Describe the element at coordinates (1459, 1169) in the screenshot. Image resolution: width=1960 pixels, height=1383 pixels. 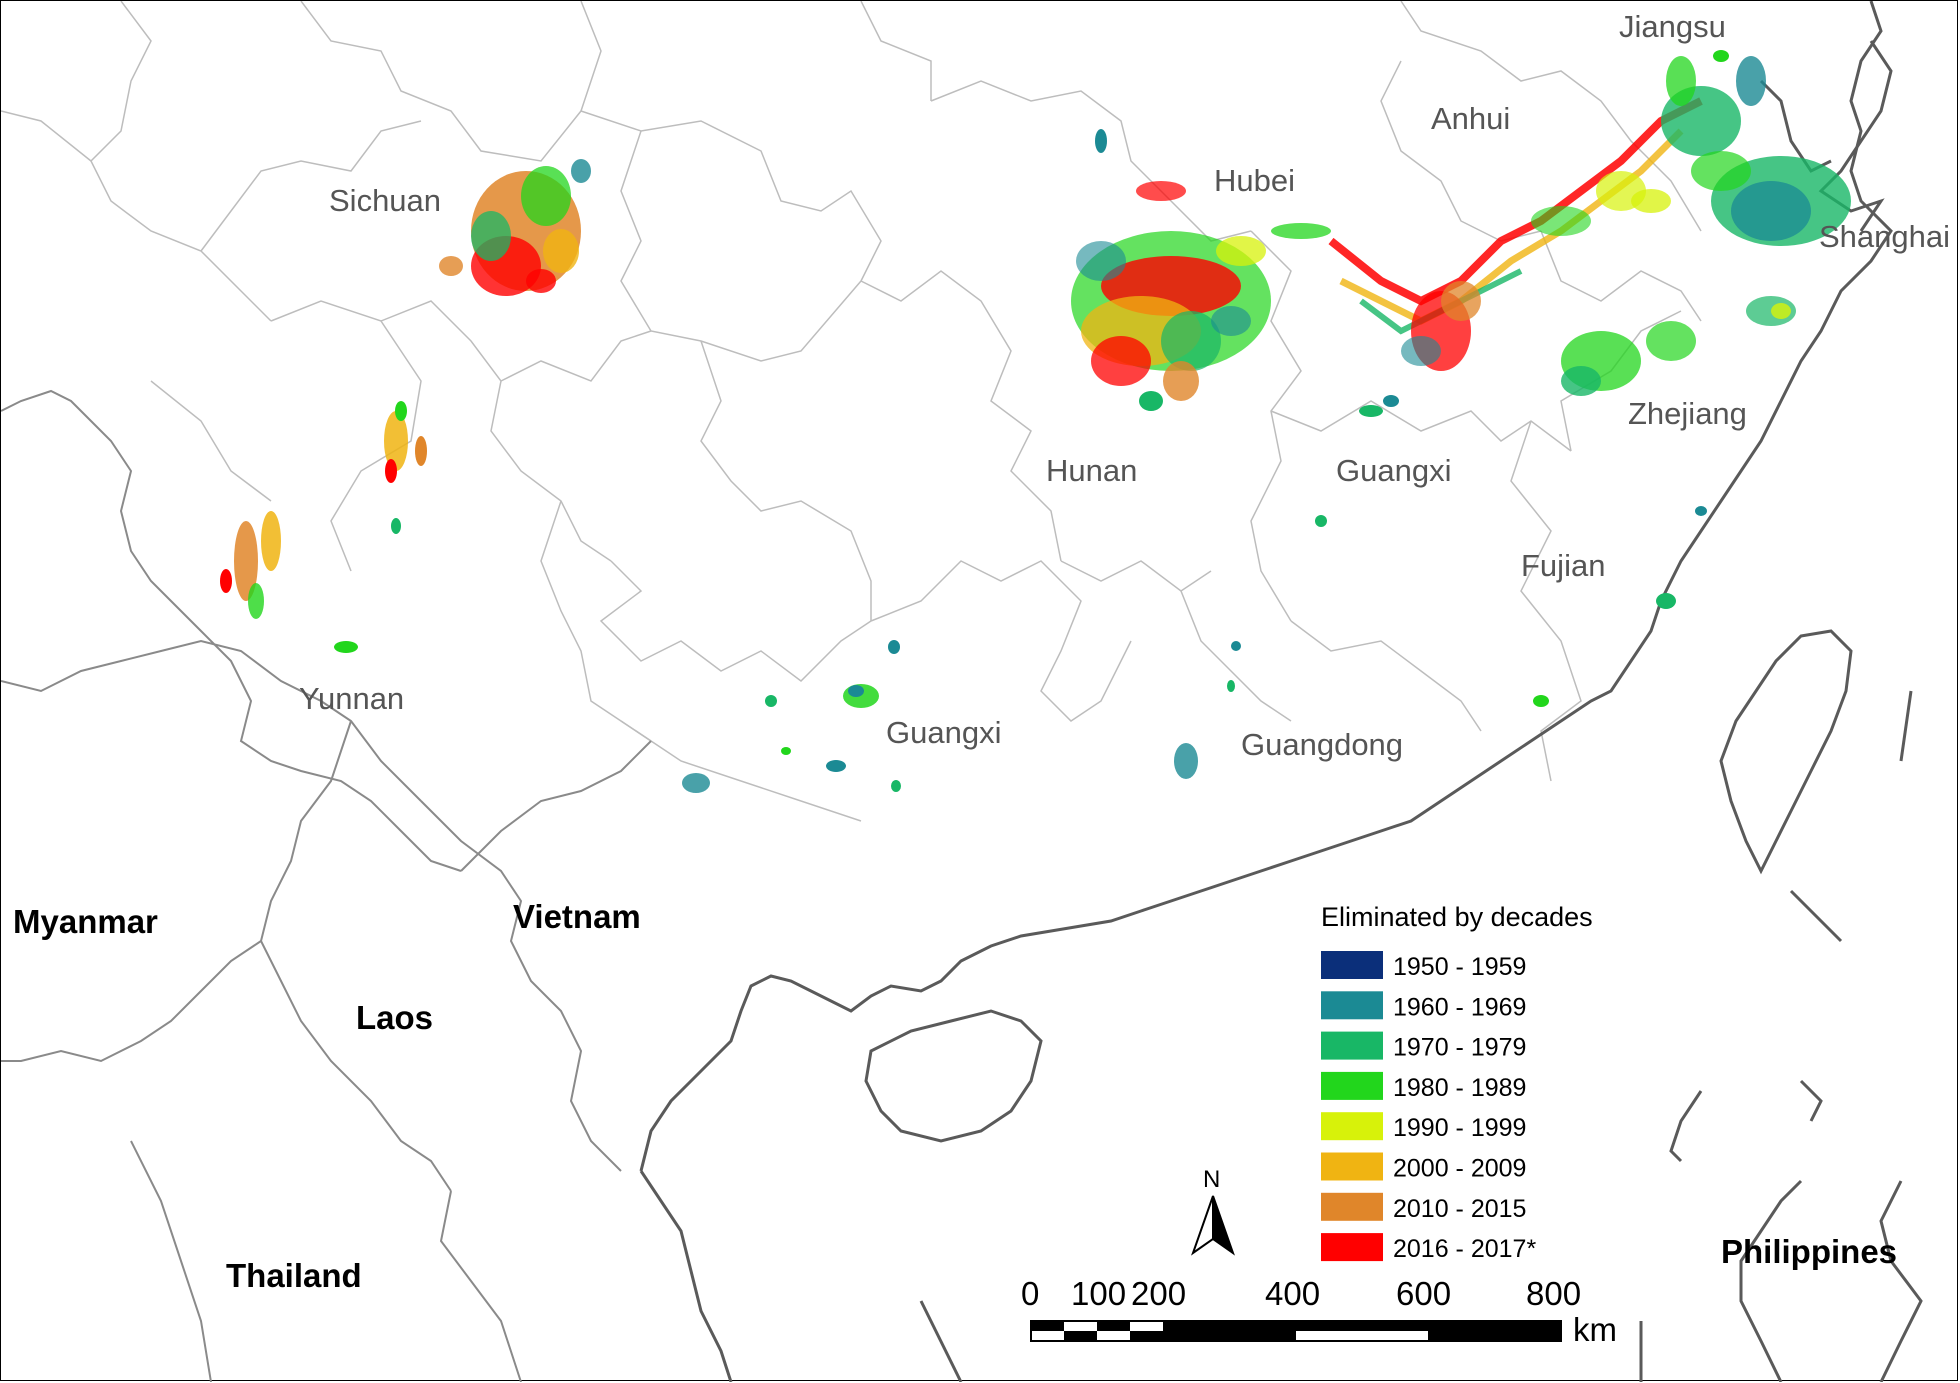
I see `legend-label: 2000 - 2009` at that location.